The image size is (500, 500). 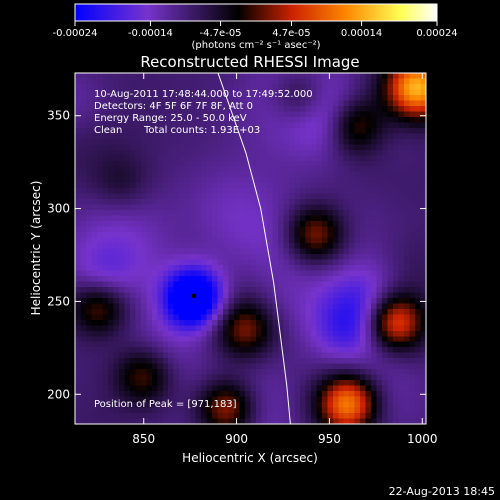 What do you see at coordinates (436, 33) in the screenshot?
I see `colorbar-tick-label: 0.00024` at bounding box center [436, 33].